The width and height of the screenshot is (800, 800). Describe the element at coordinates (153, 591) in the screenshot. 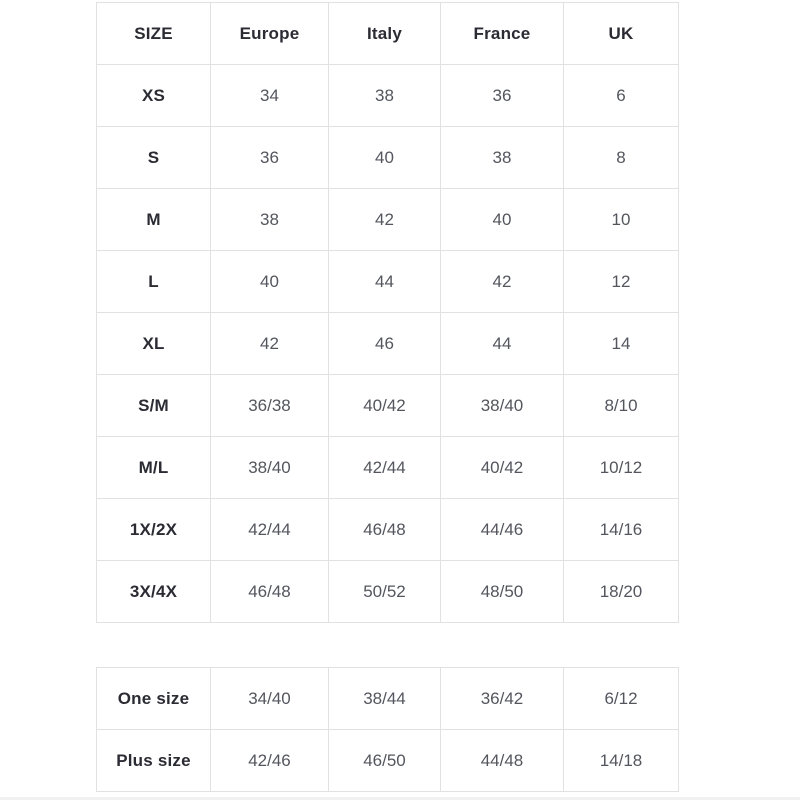

I see `size-label-cell: 3X/4X` at that location.